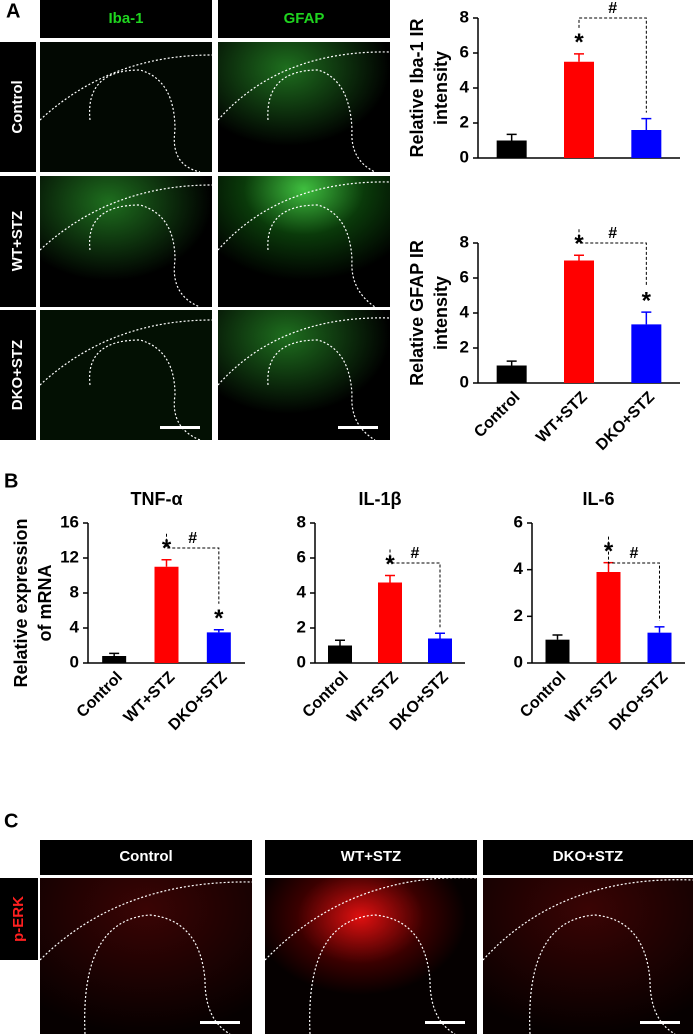 The image size is (693, 1034). I want to click on x-tick-label: DKO+STZ, so click(625, 421).